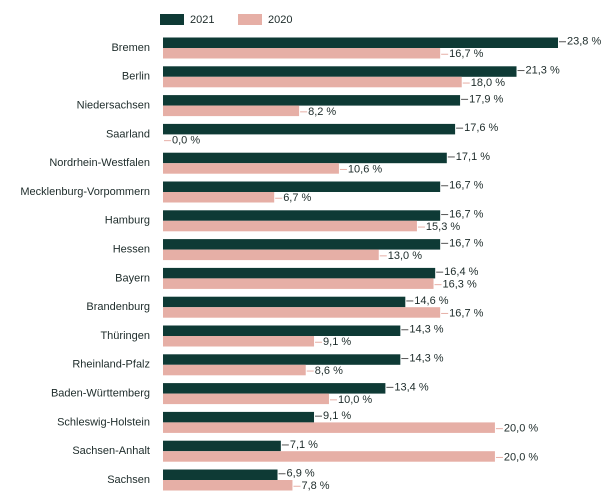  Describe the element at coordinates (125, 336) in the screenshot. I see `category-label: Thüringen` at that location.